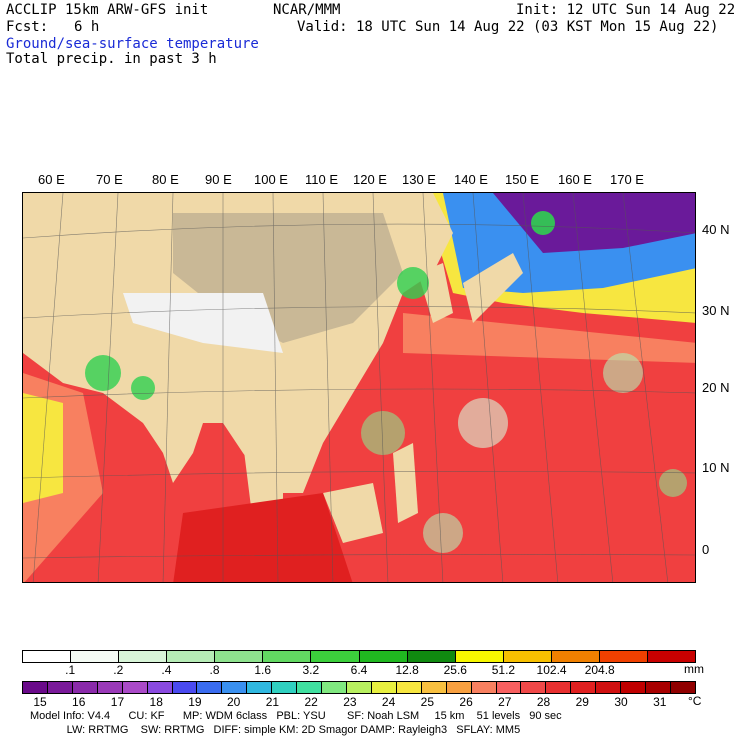  I want to click on temp-colorbar, so click(359, 687).